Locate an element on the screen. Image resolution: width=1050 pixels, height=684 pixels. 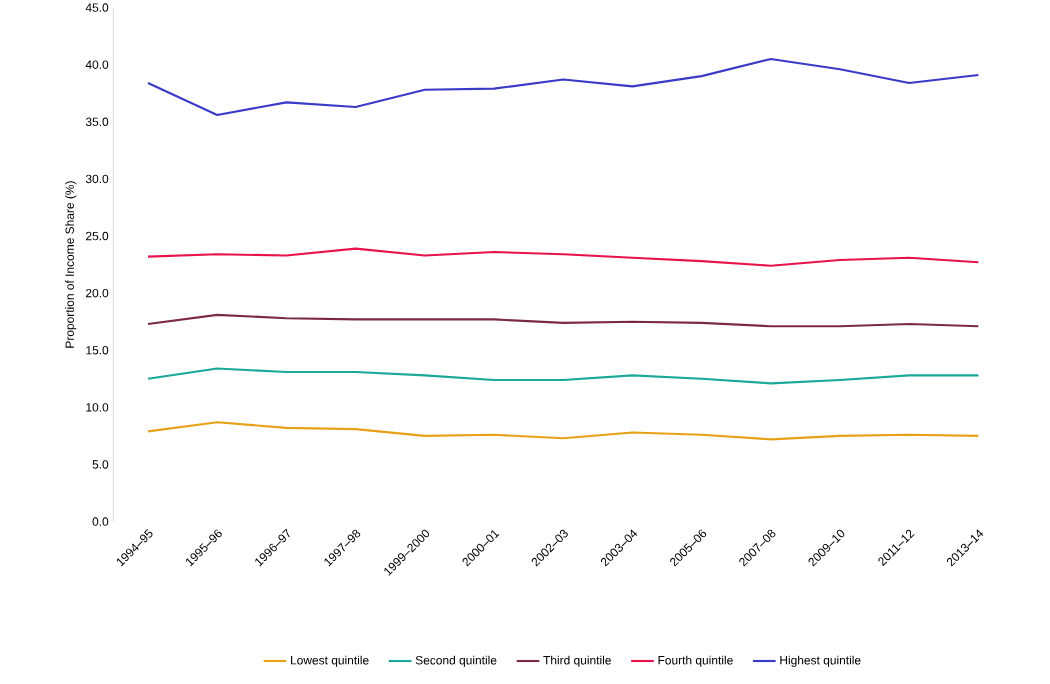
legend-label: Lowest quintile is located at coordinates (330, 661).